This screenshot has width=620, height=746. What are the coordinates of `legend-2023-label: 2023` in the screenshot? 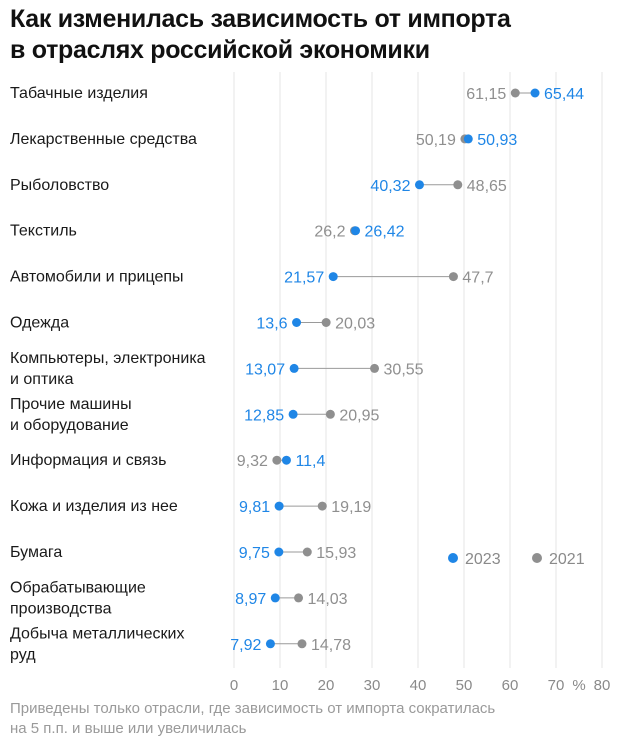 It's located at (483, 559).